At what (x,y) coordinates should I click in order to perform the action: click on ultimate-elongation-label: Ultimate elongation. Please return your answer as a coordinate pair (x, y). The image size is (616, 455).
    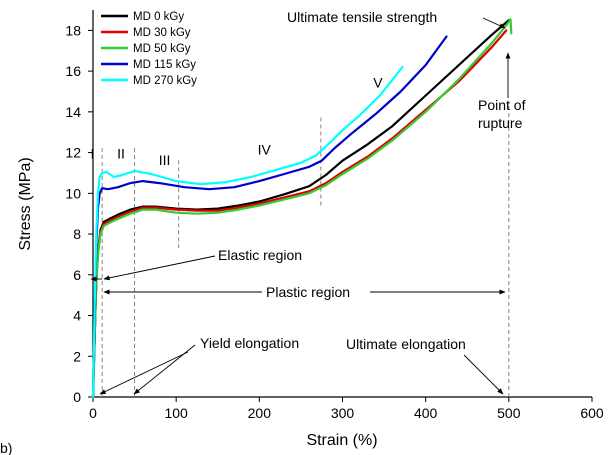
    Looking at the image, I should click on (406, 344).